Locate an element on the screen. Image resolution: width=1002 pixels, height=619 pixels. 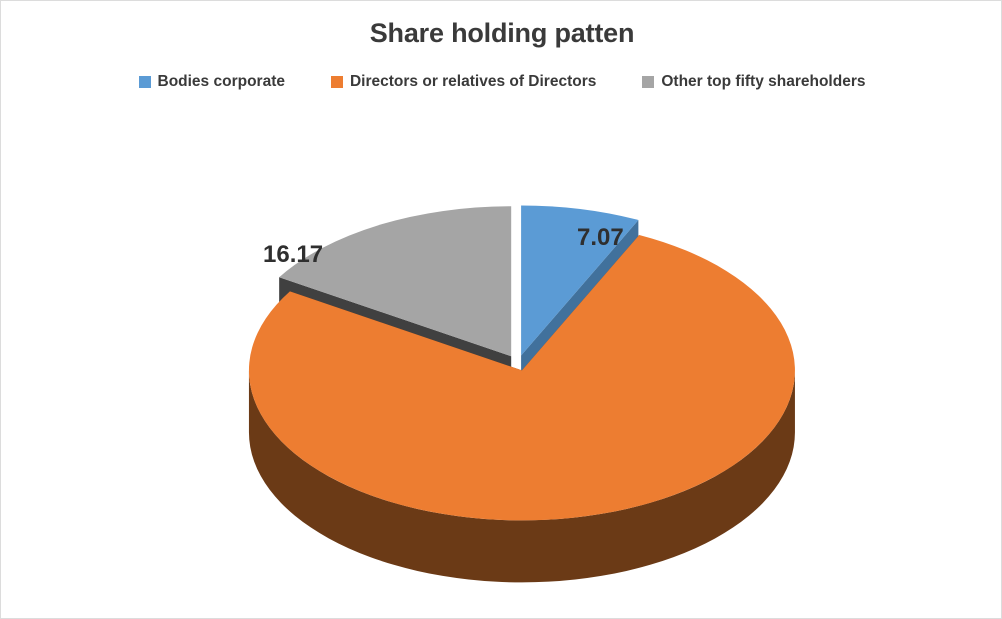
data-label-slice-0: 7.07 is located at coordinates (600, 237).